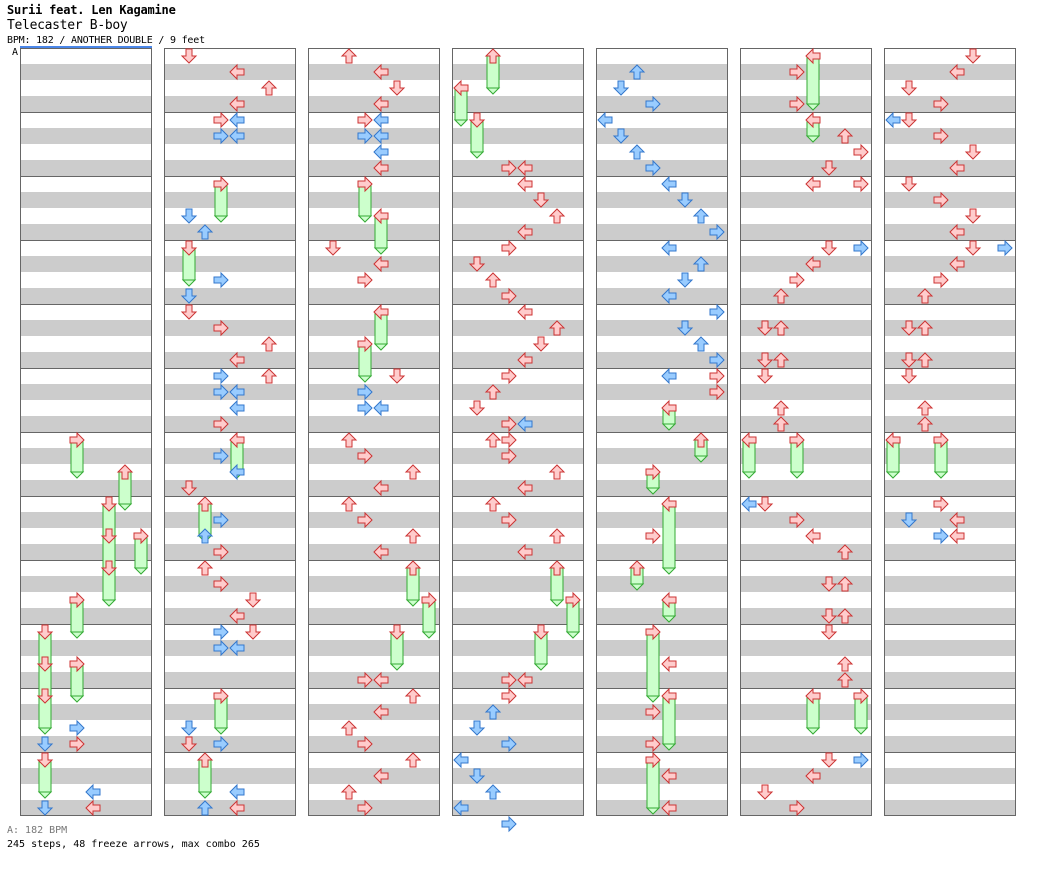  I want to click on song-artist: Surii feat. Len Kagamine, so click(91, 10).